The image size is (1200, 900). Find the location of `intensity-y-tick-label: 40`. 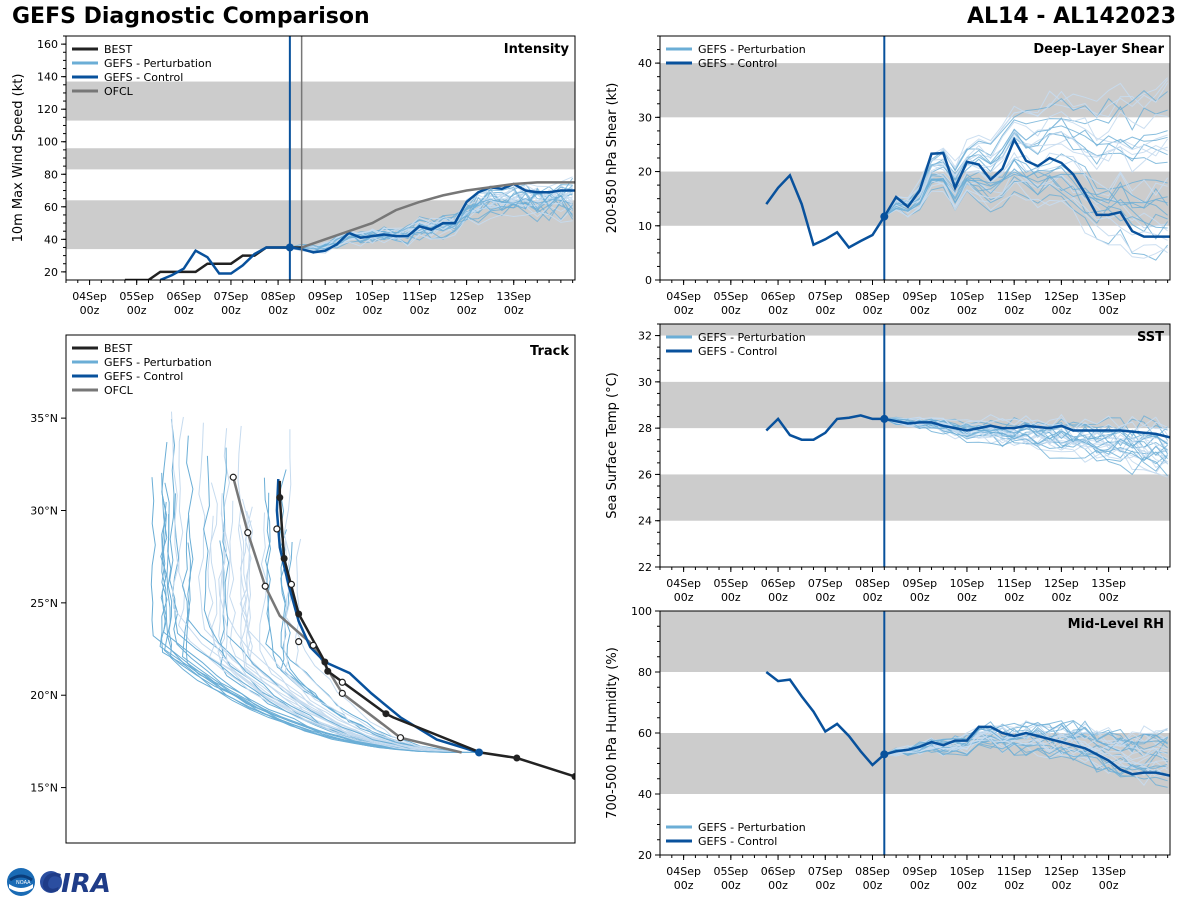

intensity-y-tick-label: 40 is located at coordinates (51, 239).